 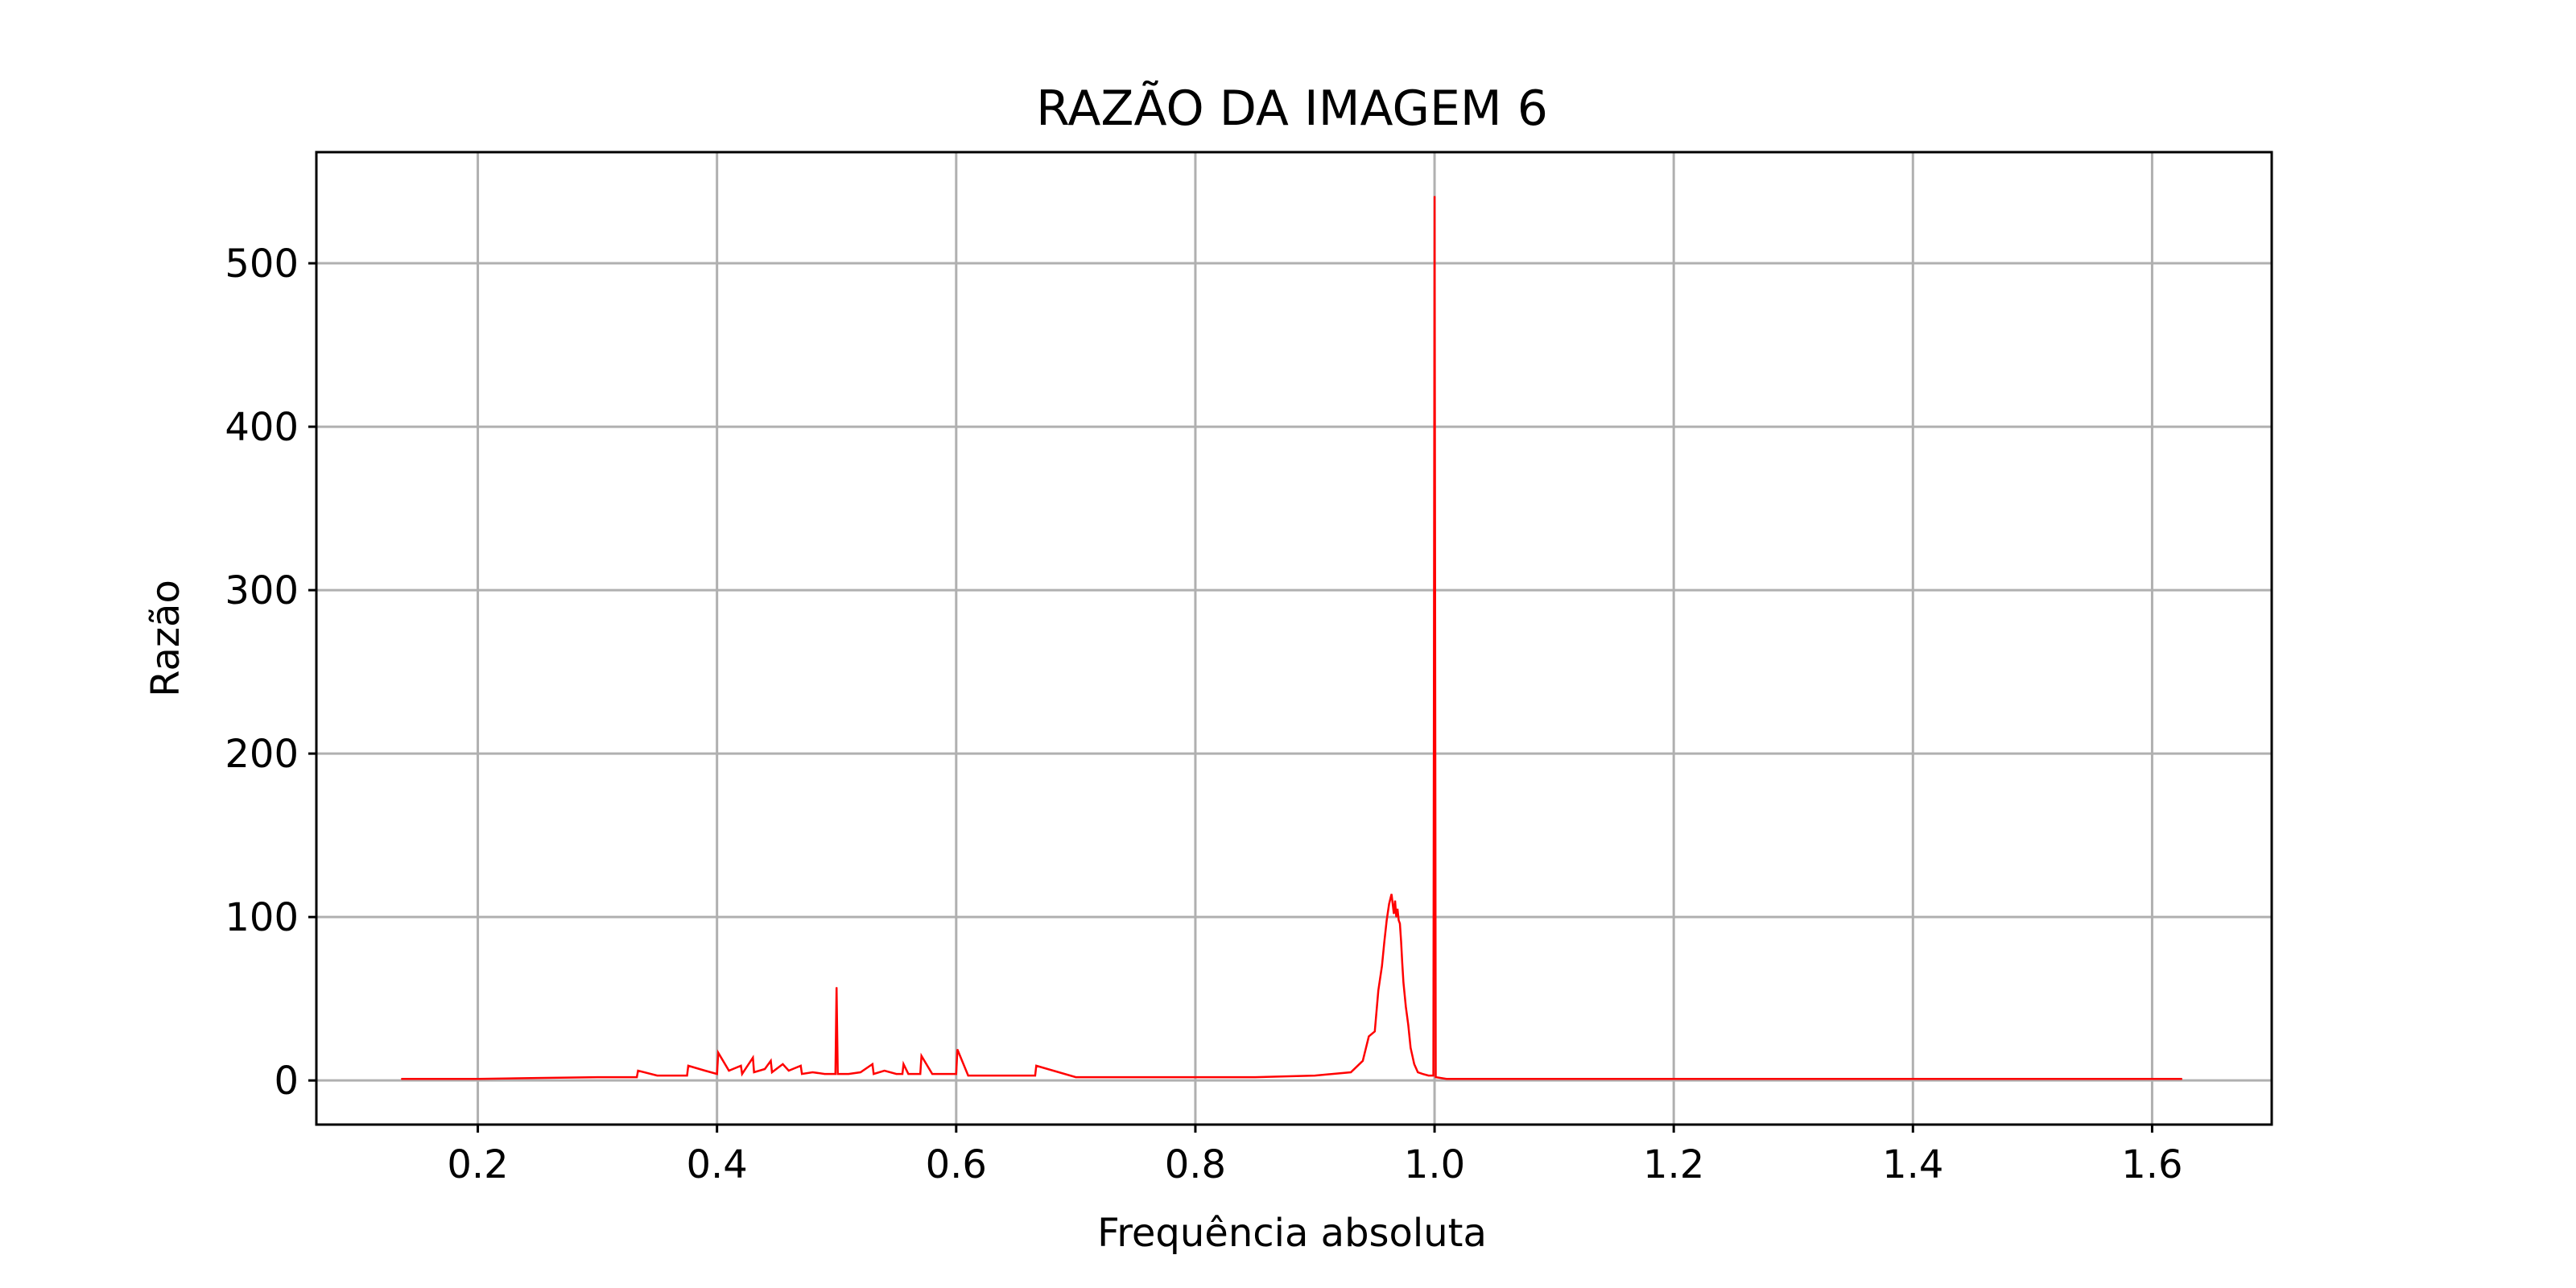 What do you see at coordinates (477, 1164) in the screenshot?
I see `x-tick-label: 0.2` at bounding box center [477, 1164].